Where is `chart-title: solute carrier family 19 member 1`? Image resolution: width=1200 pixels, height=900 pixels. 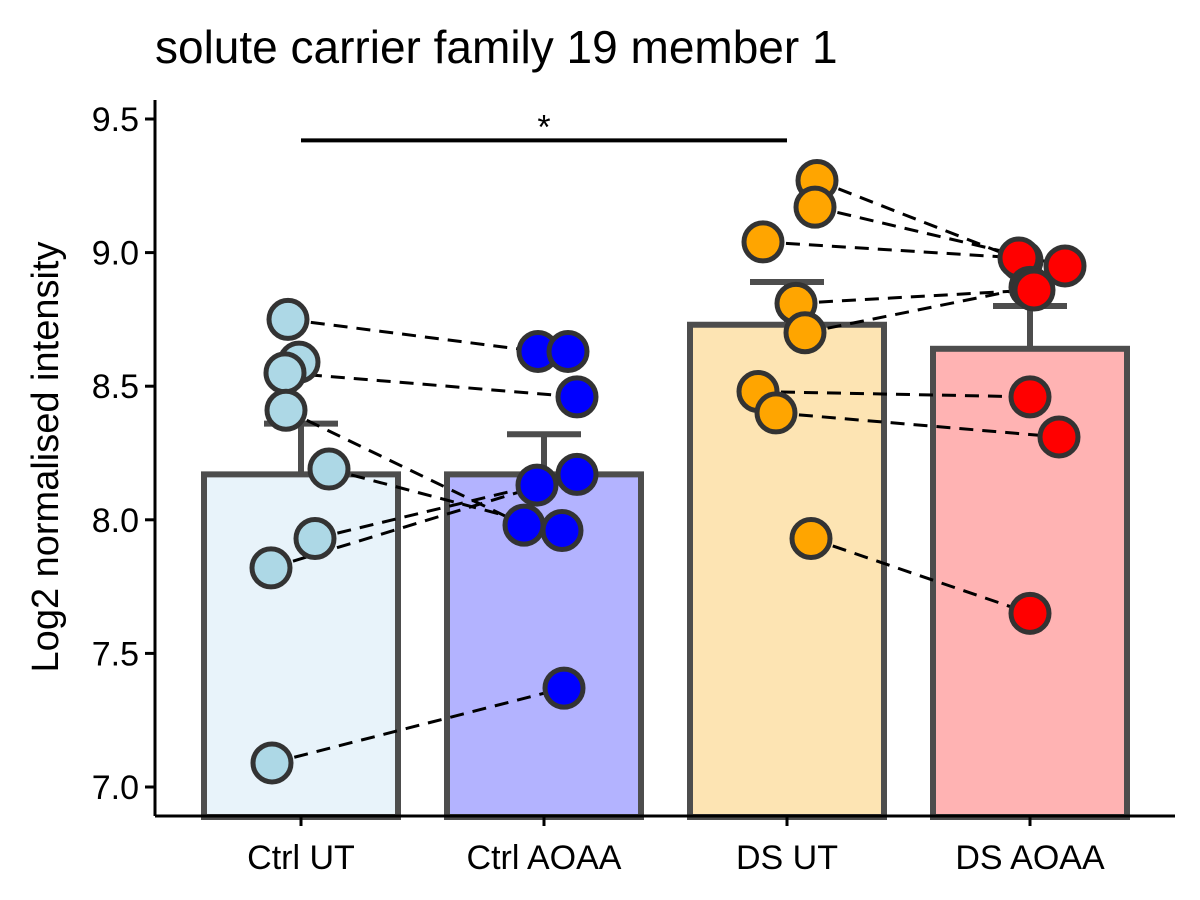
chart-title: solute carrier family 19 member 1 is located at coordinates (496, 47).